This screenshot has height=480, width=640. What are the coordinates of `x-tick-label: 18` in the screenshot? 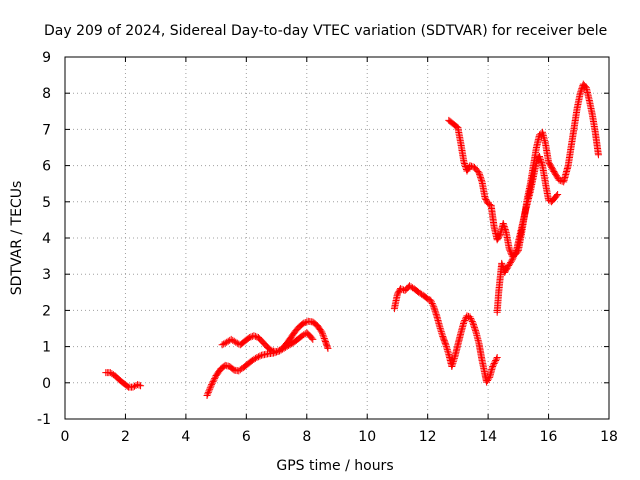 It's located at (609, 437).